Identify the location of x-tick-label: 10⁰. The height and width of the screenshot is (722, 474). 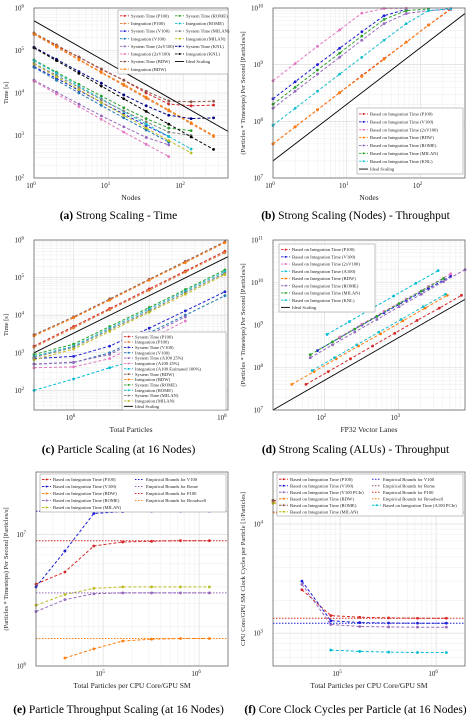
(270, 186).